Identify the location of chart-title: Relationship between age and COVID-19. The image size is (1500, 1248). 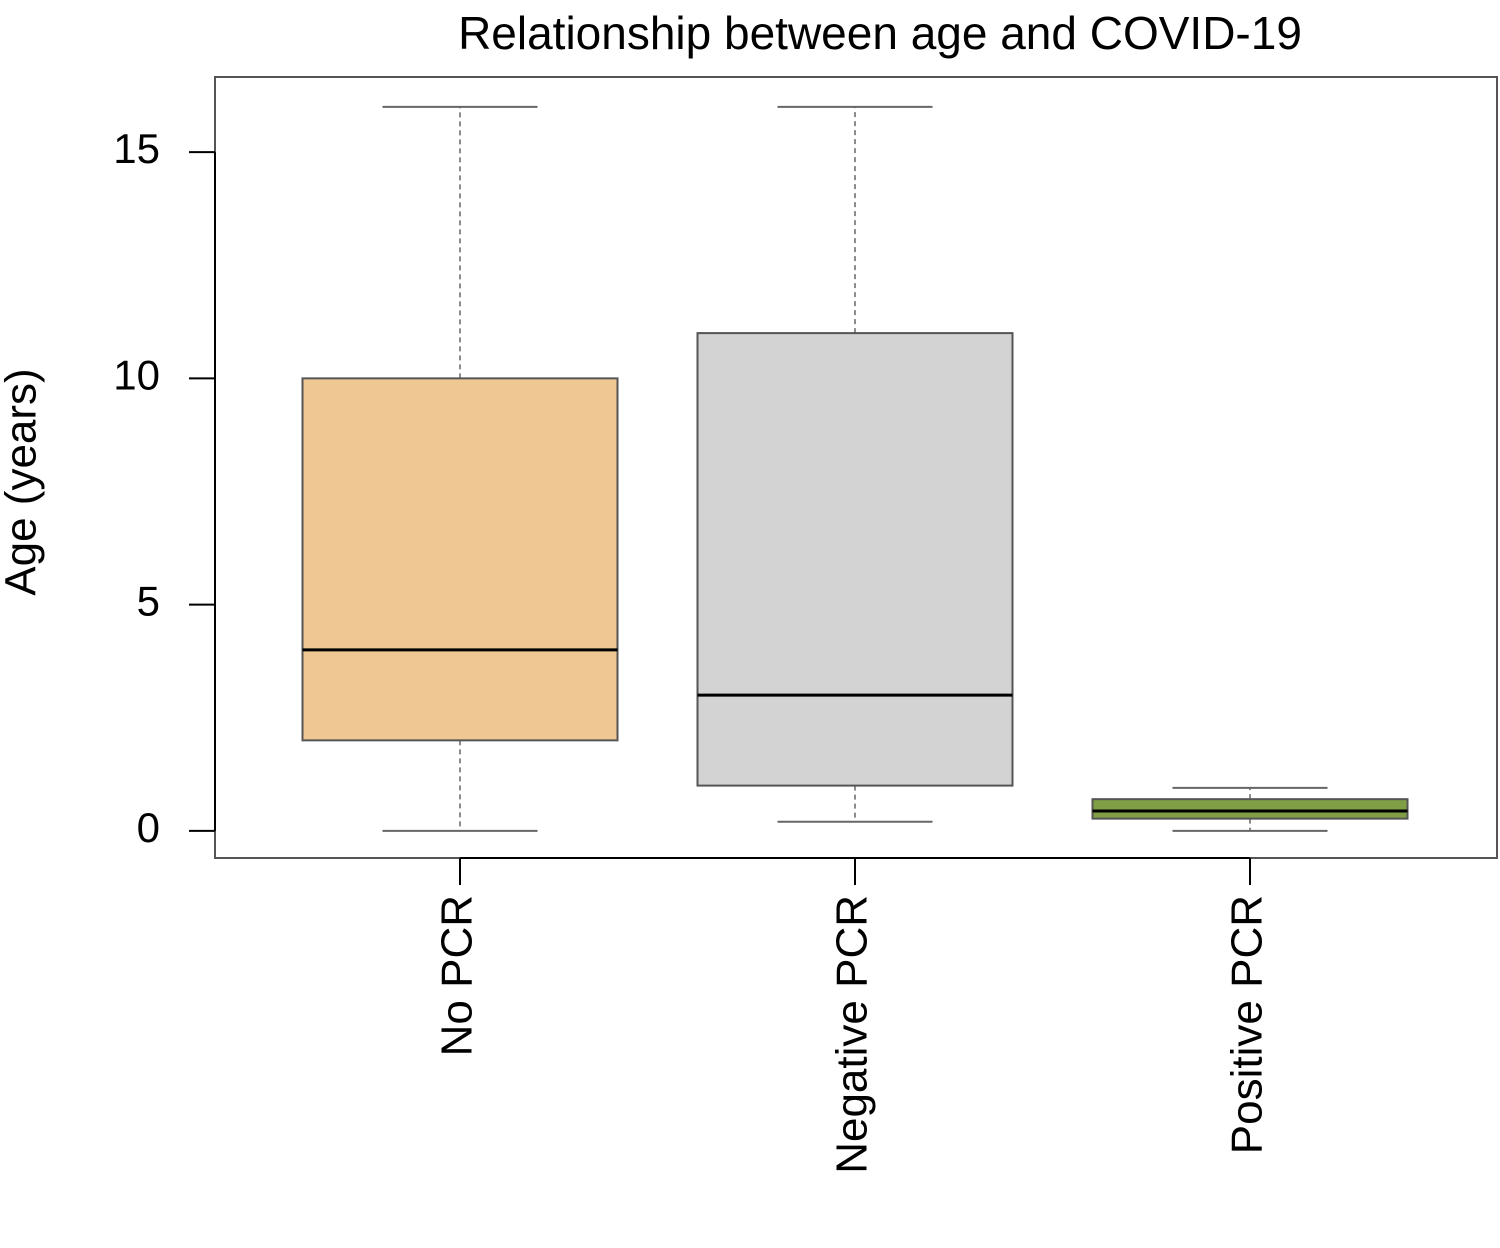
(880, 33).